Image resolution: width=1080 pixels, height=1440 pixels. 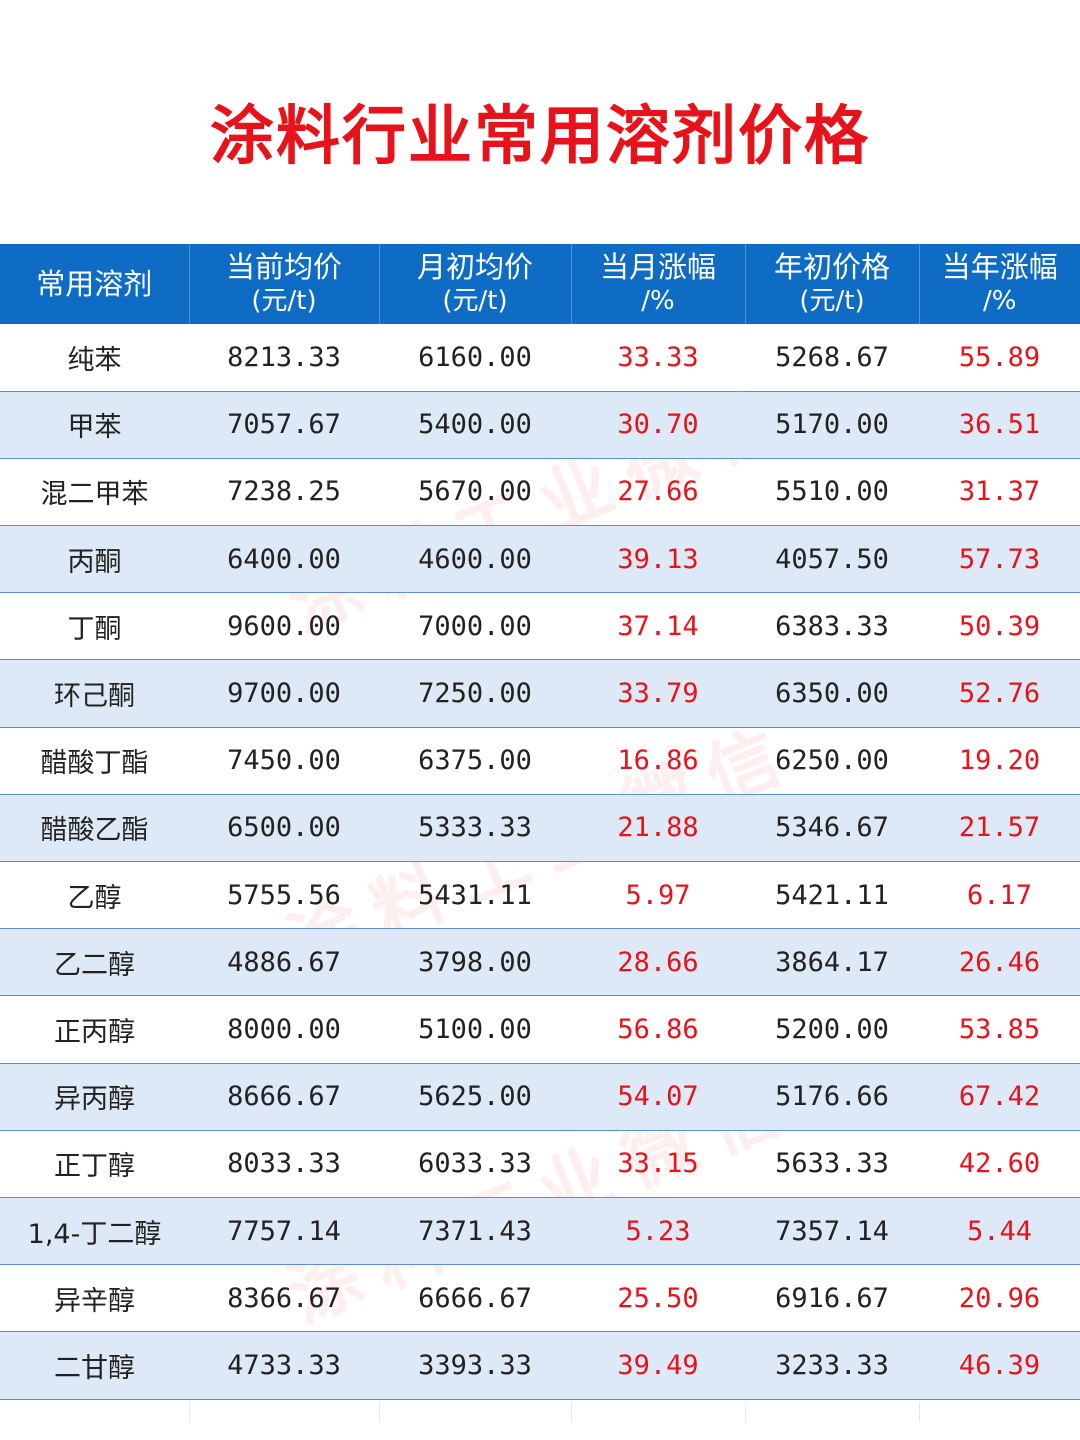 I want to click on header-year-change: 当年涨幅/%, so click(x=999, y=284).